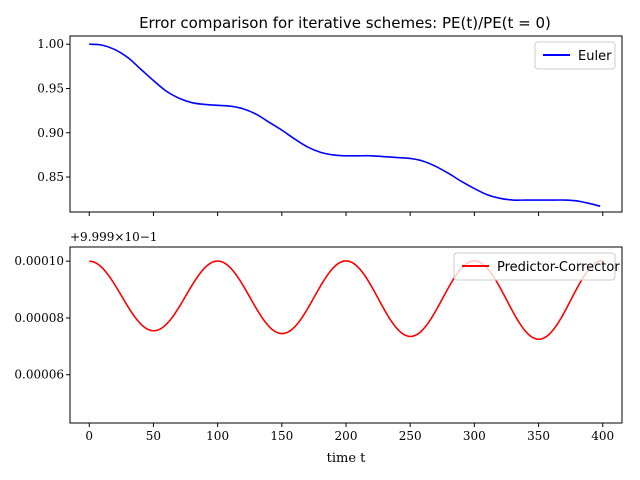 The width and height of the screenshot is (640, 480). I want to click on y-tick-label: 0.85, so click(50, 177).